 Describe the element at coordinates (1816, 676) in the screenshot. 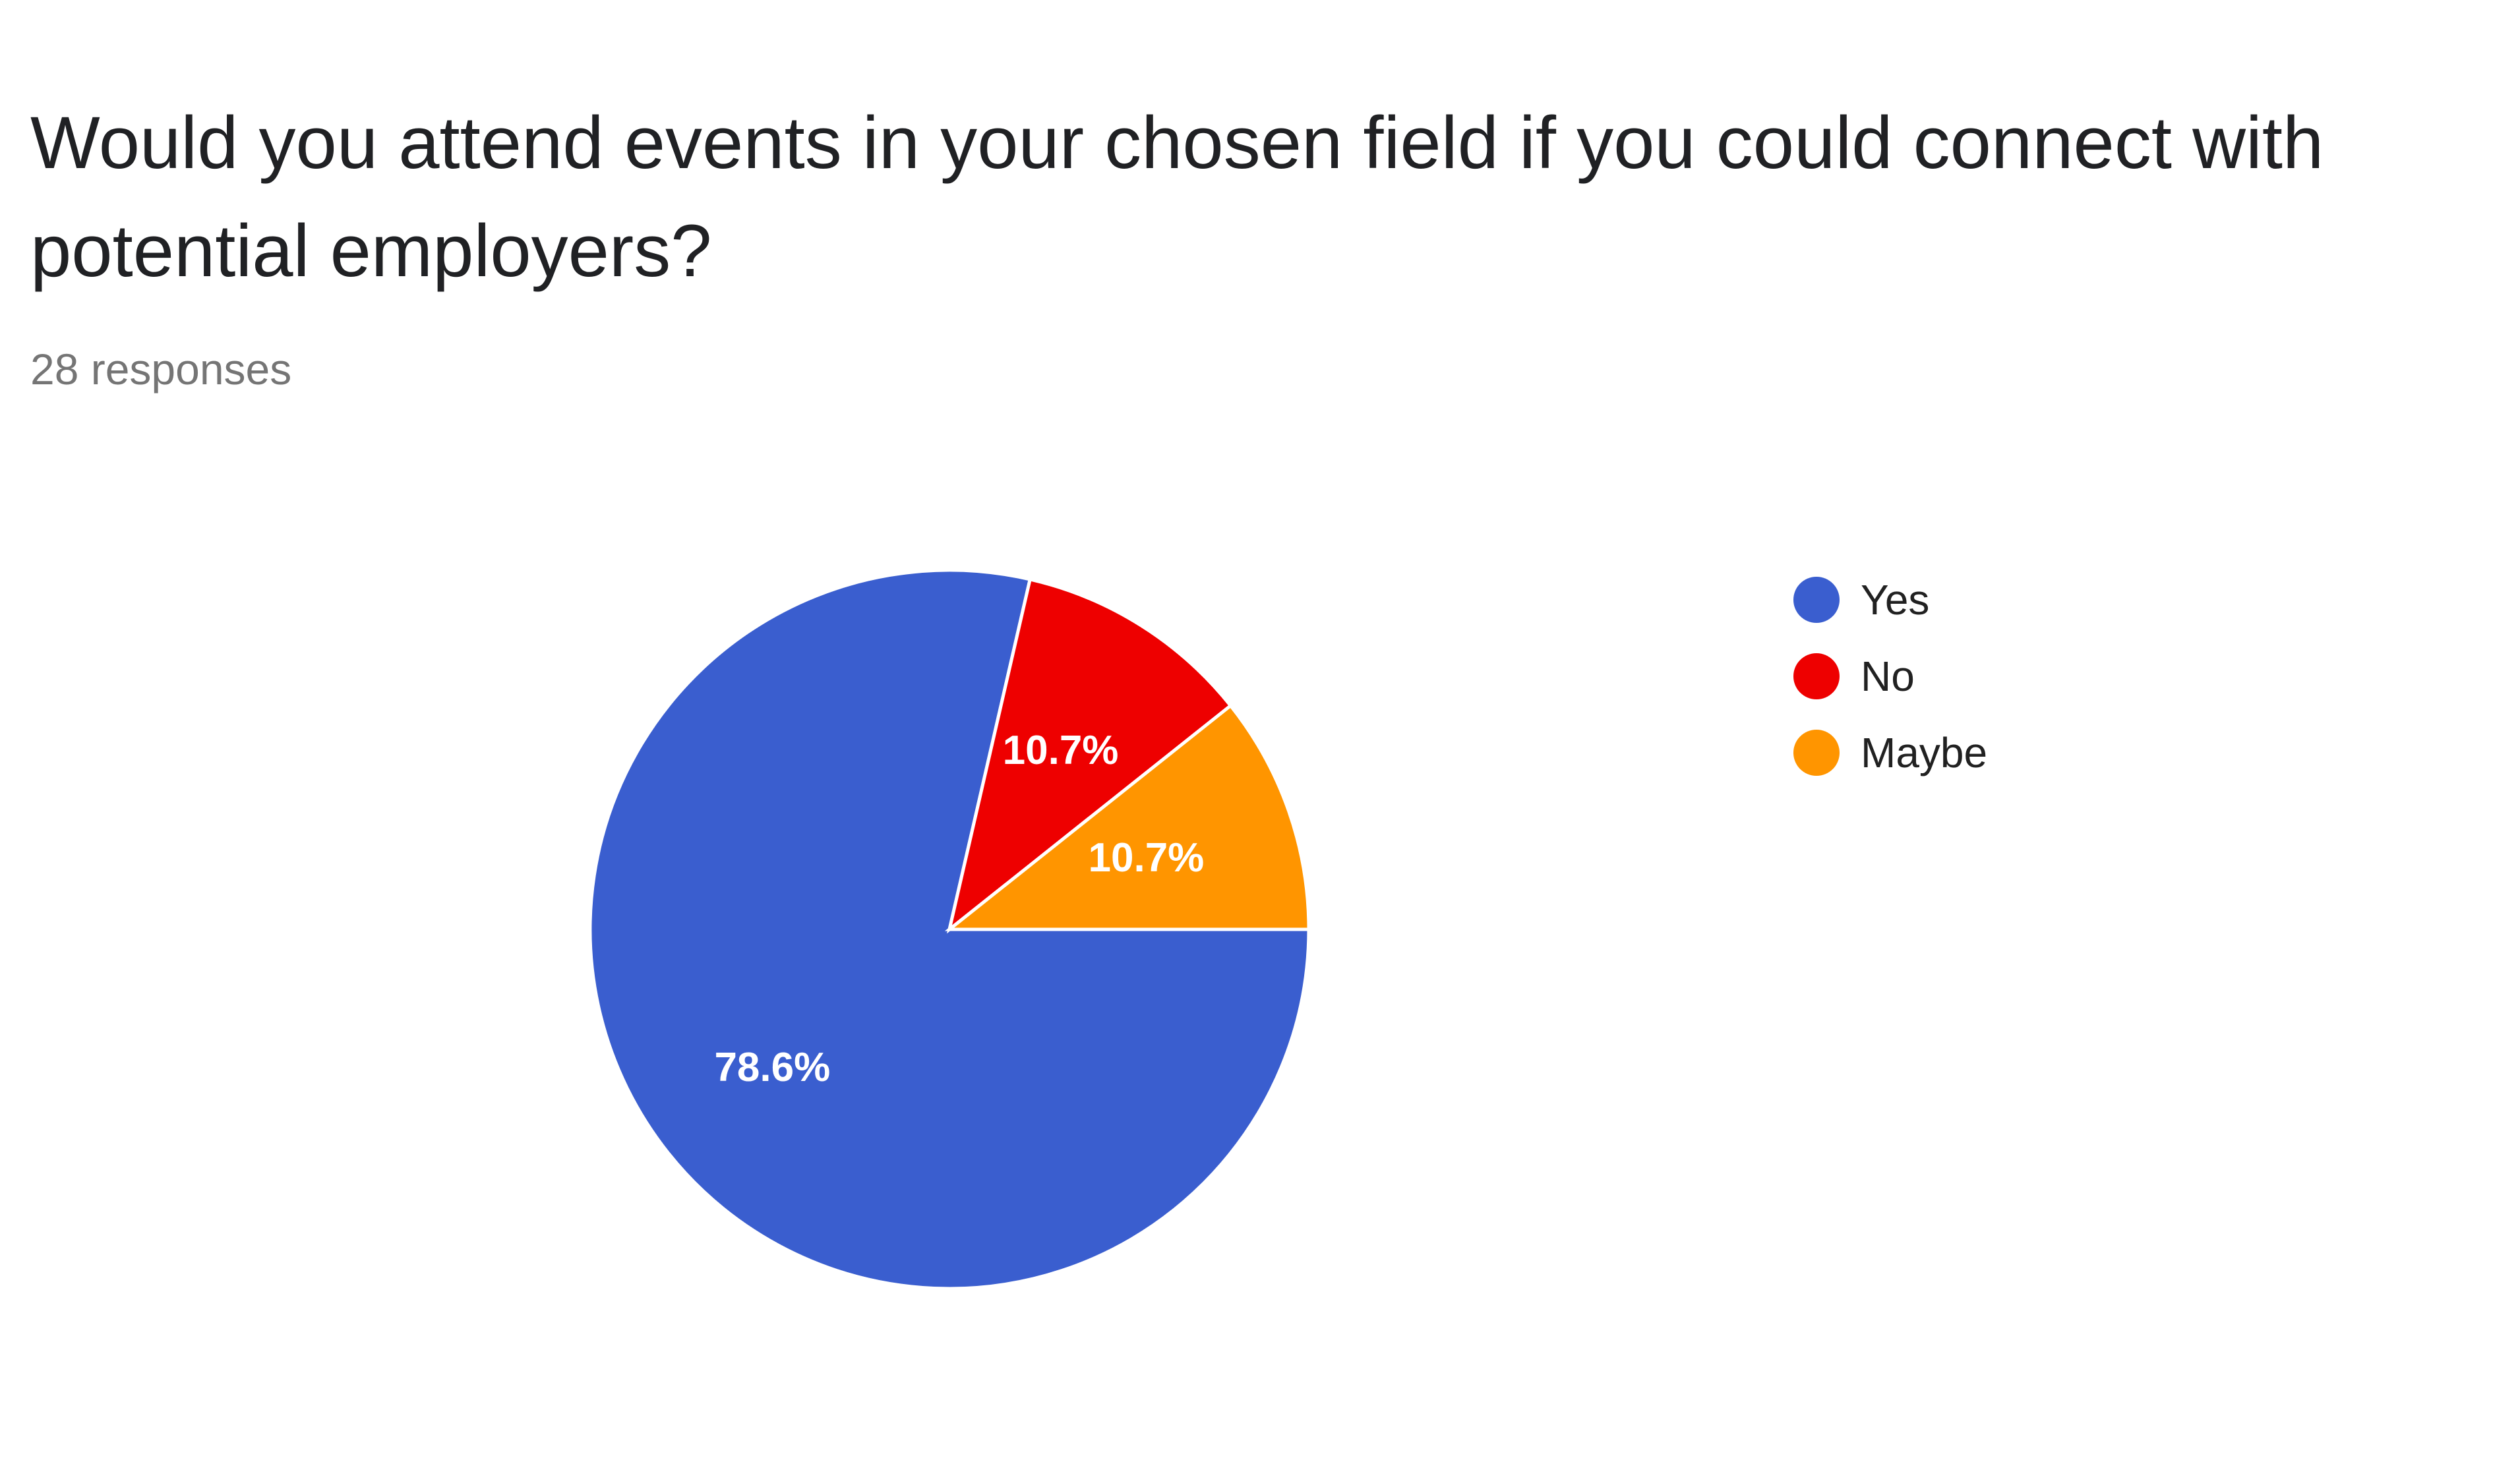

I see `legend-swatch-no` at that location.